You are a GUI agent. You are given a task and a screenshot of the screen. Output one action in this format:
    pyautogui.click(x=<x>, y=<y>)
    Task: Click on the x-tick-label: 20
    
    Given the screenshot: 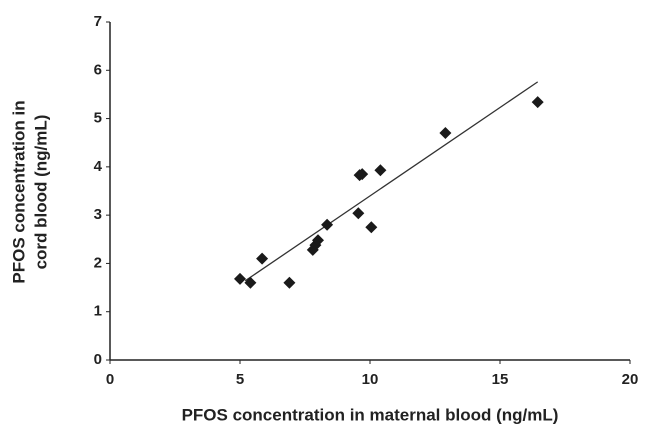 What is the action you would take?
    pyautogui.click(x=630, y=379)
    